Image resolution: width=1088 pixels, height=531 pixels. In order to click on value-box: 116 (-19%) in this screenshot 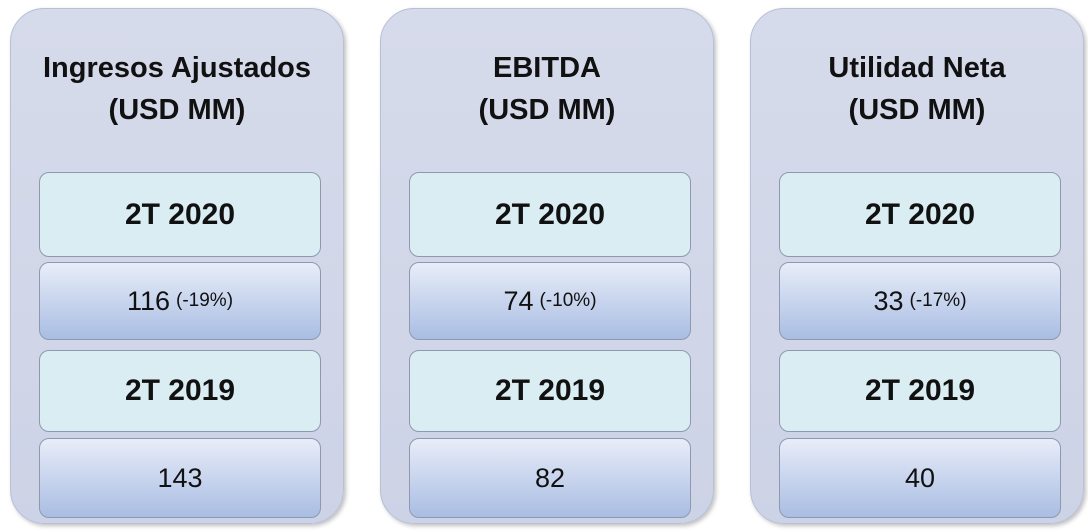, I will do `click(180, 301)`.